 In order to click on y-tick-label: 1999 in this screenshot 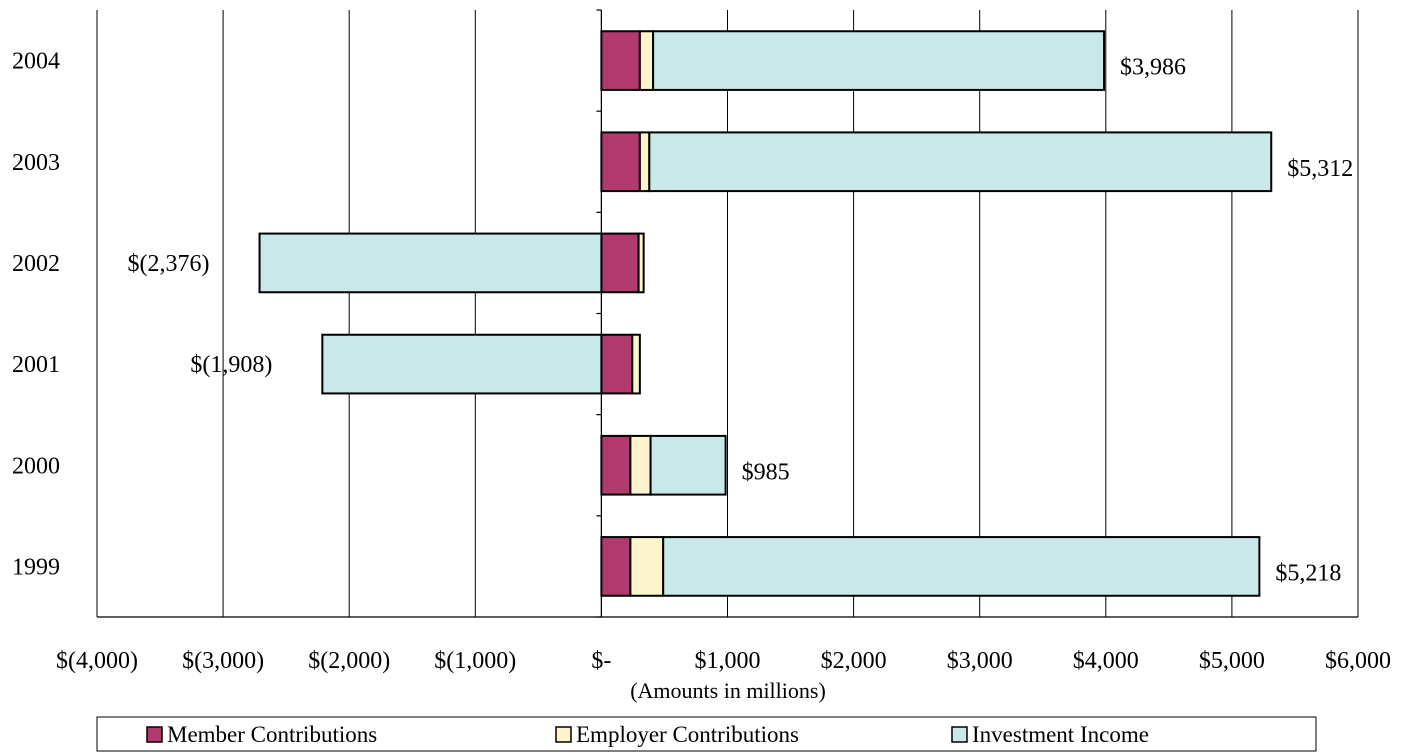, I will do `click(36, 567)`.